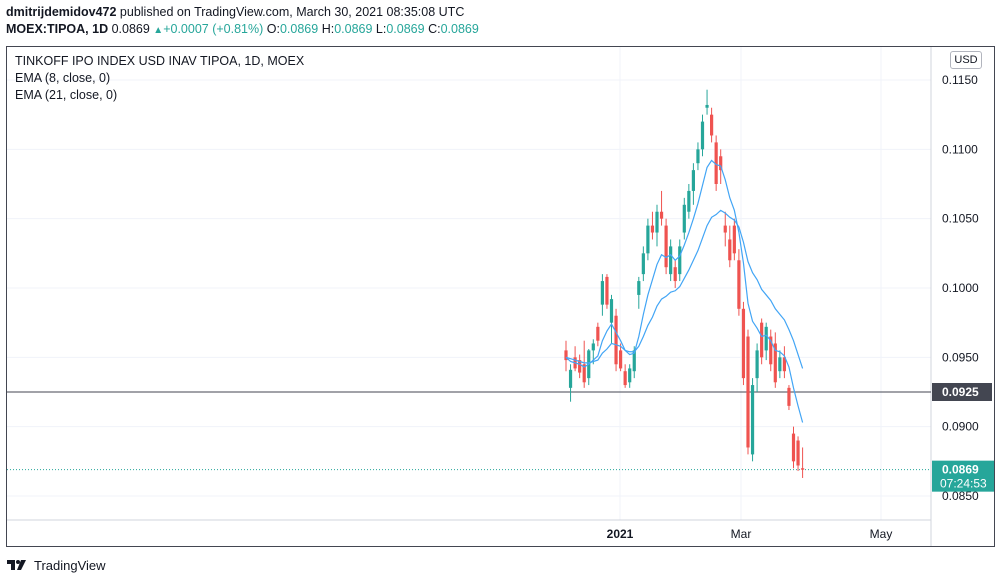 This screenshot has height=585, width=1007. I want to click on symbol-name: MOEX:TIPOA, 1D, so click(57, 29).